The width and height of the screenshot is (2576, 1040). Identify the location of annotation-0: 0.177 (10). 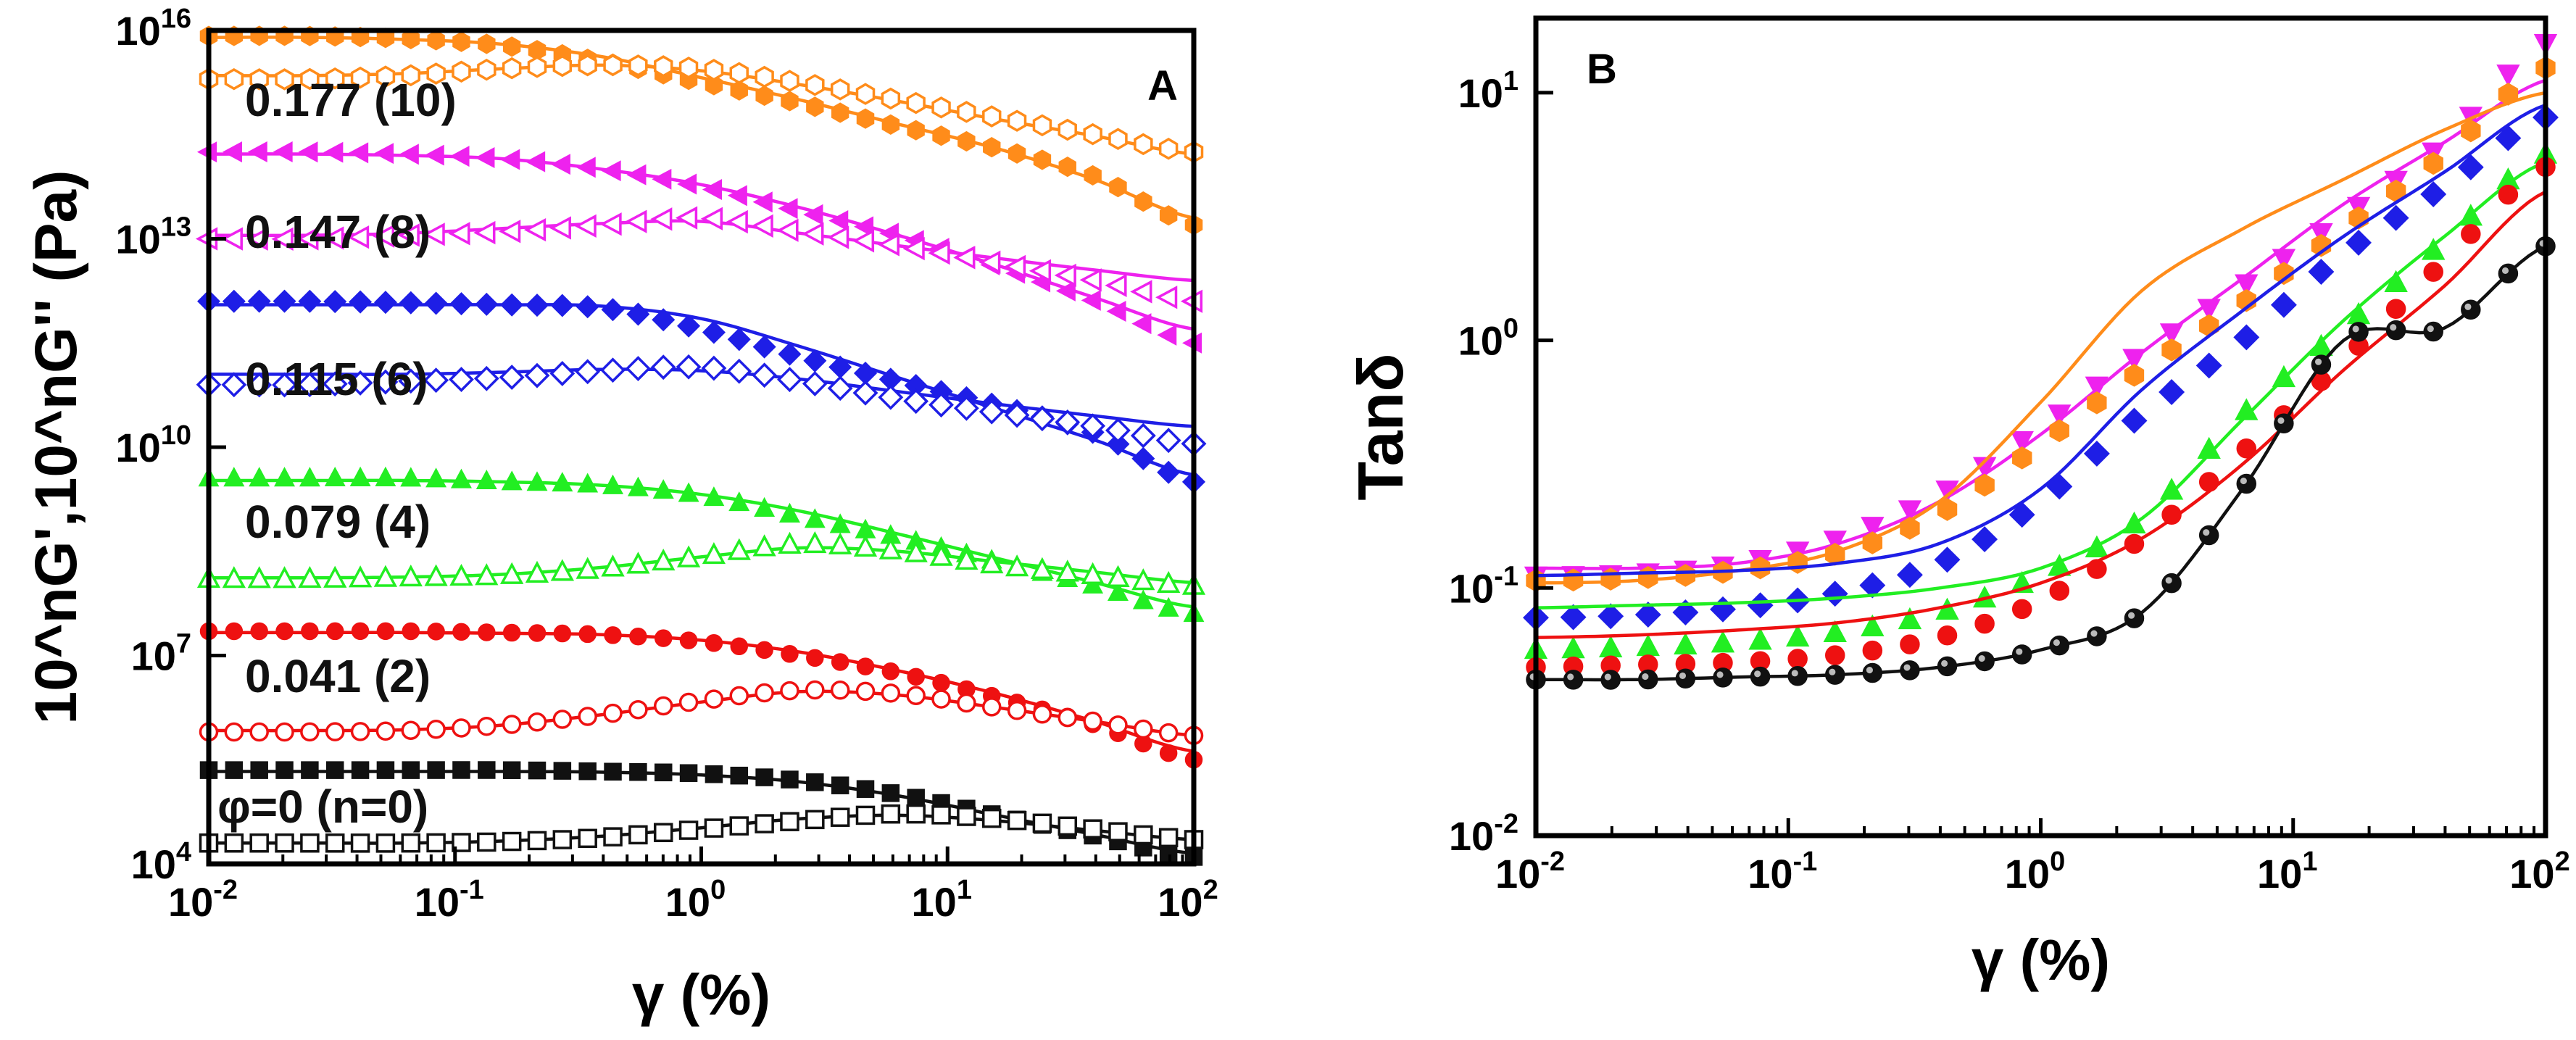
(351, 100).